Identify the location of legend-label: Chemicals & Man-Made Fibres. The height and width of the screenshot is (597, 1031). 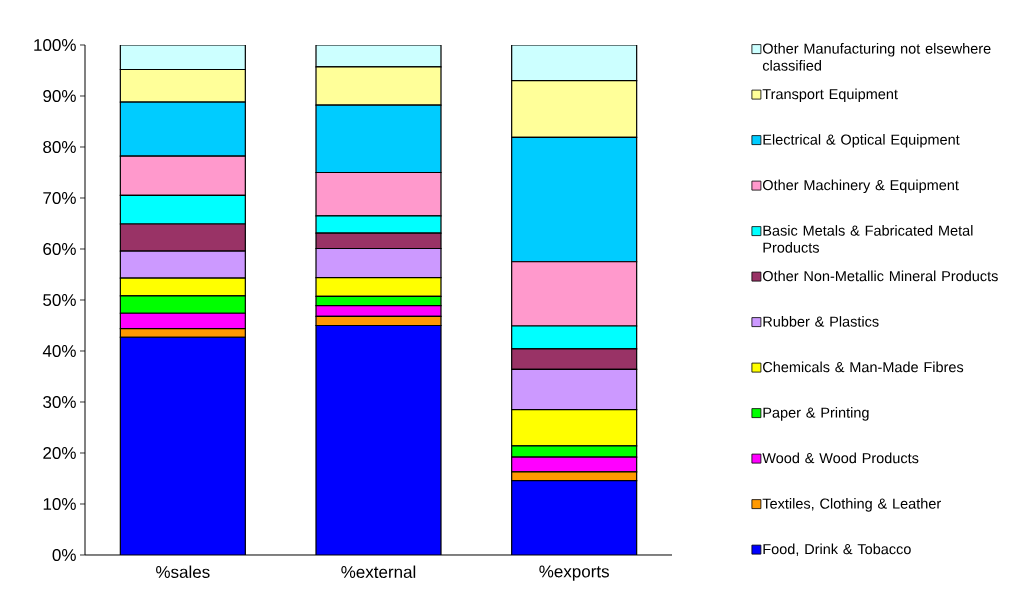
(863, 367).